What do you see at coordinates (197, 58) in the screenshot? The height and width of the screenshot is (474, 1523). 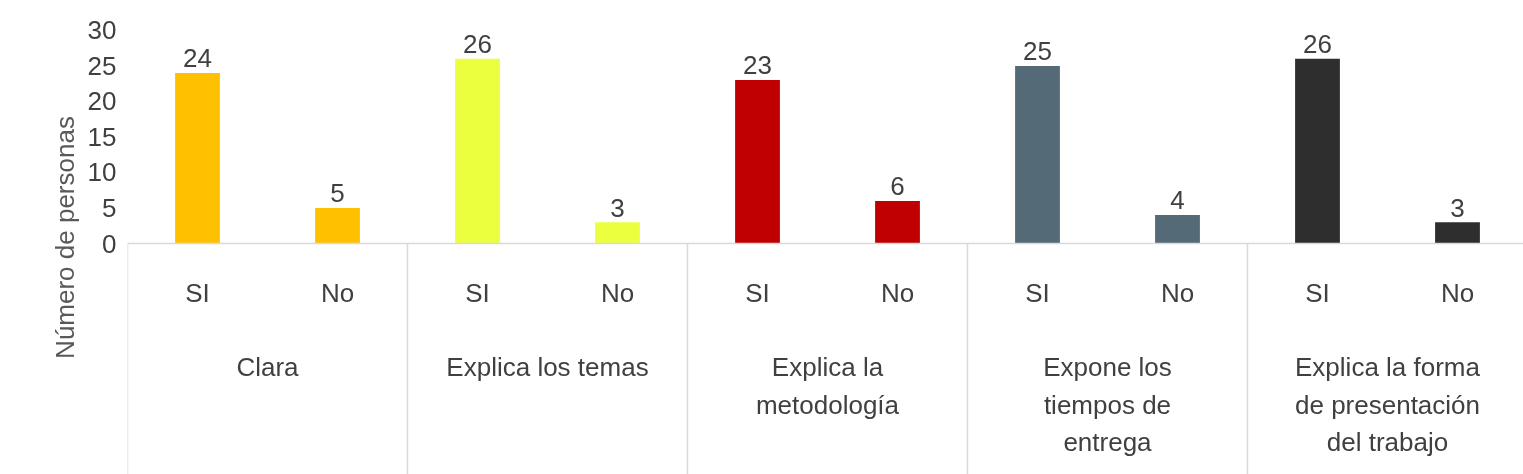 I see `data-label: 24` at bounding box center [197, 58].